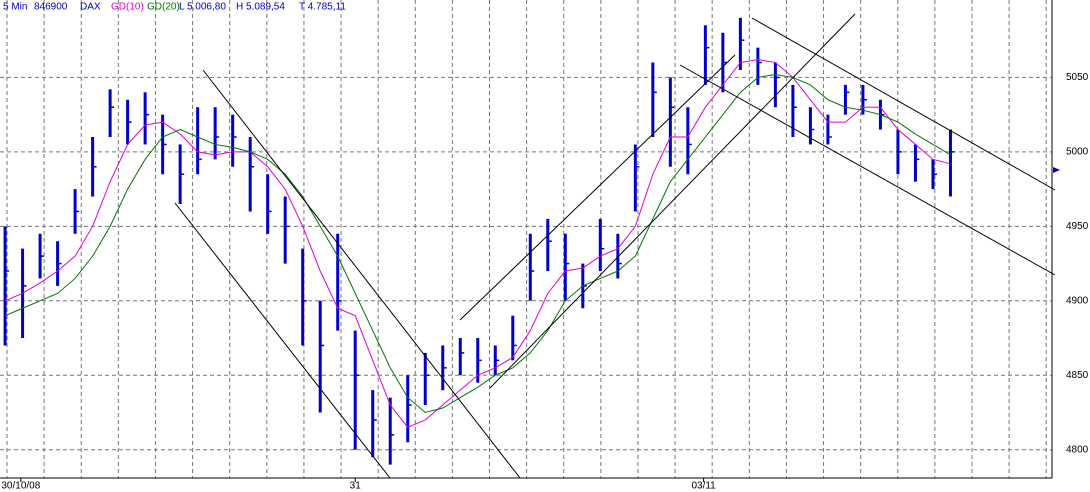 The width and height of the screenshot is (1090, 492). I want to click on symbol: DAX, so click(90, 7).